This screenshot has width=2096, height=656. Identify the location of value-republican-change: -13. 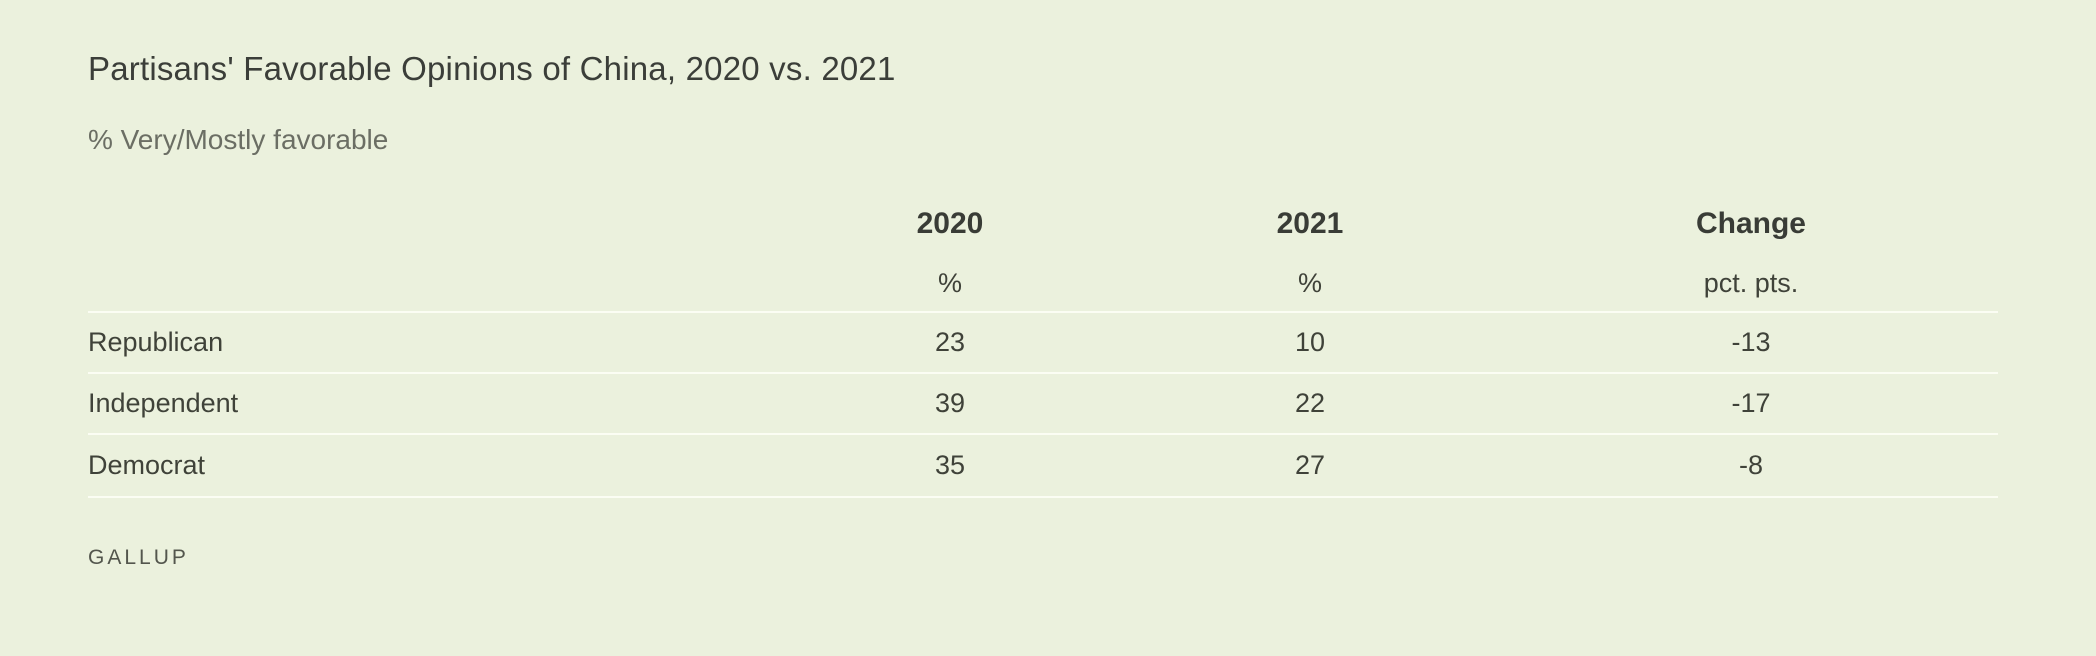
(1751, 342).